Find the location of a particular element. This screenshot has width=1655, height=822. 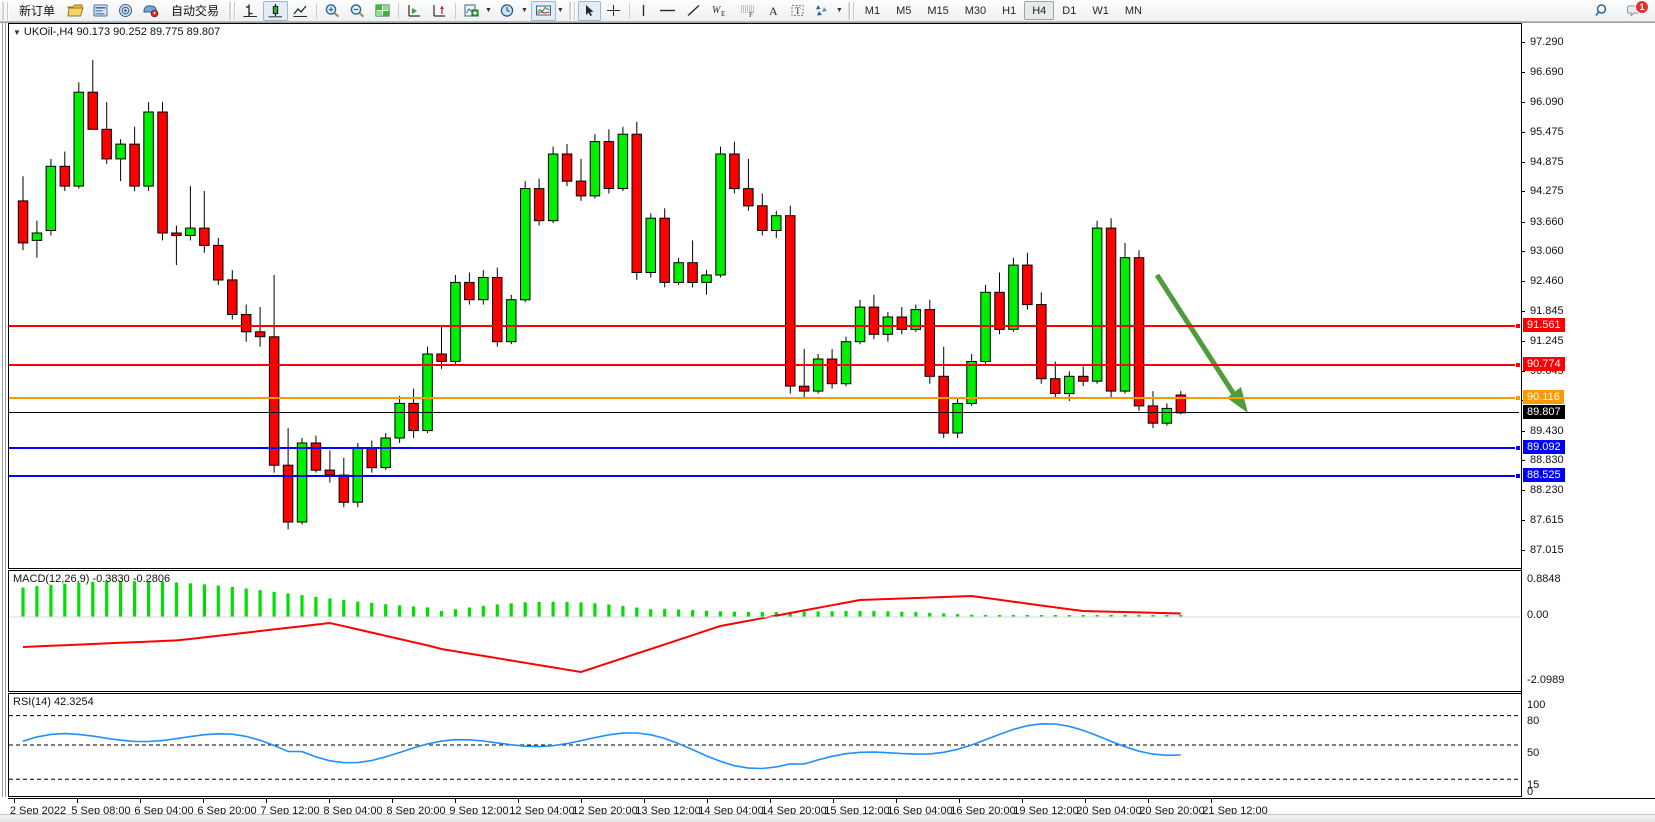

toolbar-grip is located at coordinates (5, 10).